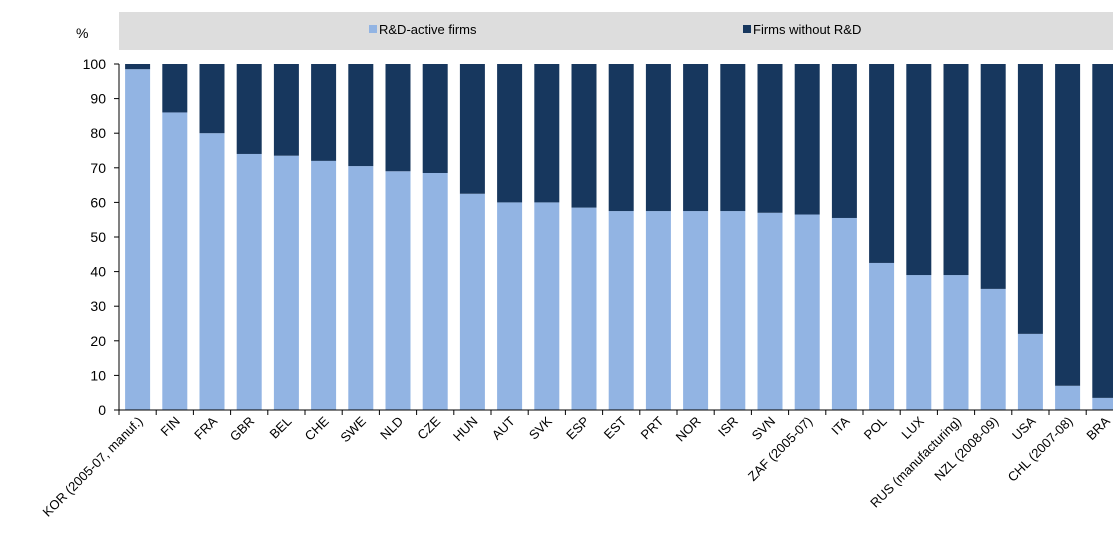  What do you see at coordinates (281, 428) in the screenshot?
I see `x-category-label: BEL` at bounding box center [281, 428].